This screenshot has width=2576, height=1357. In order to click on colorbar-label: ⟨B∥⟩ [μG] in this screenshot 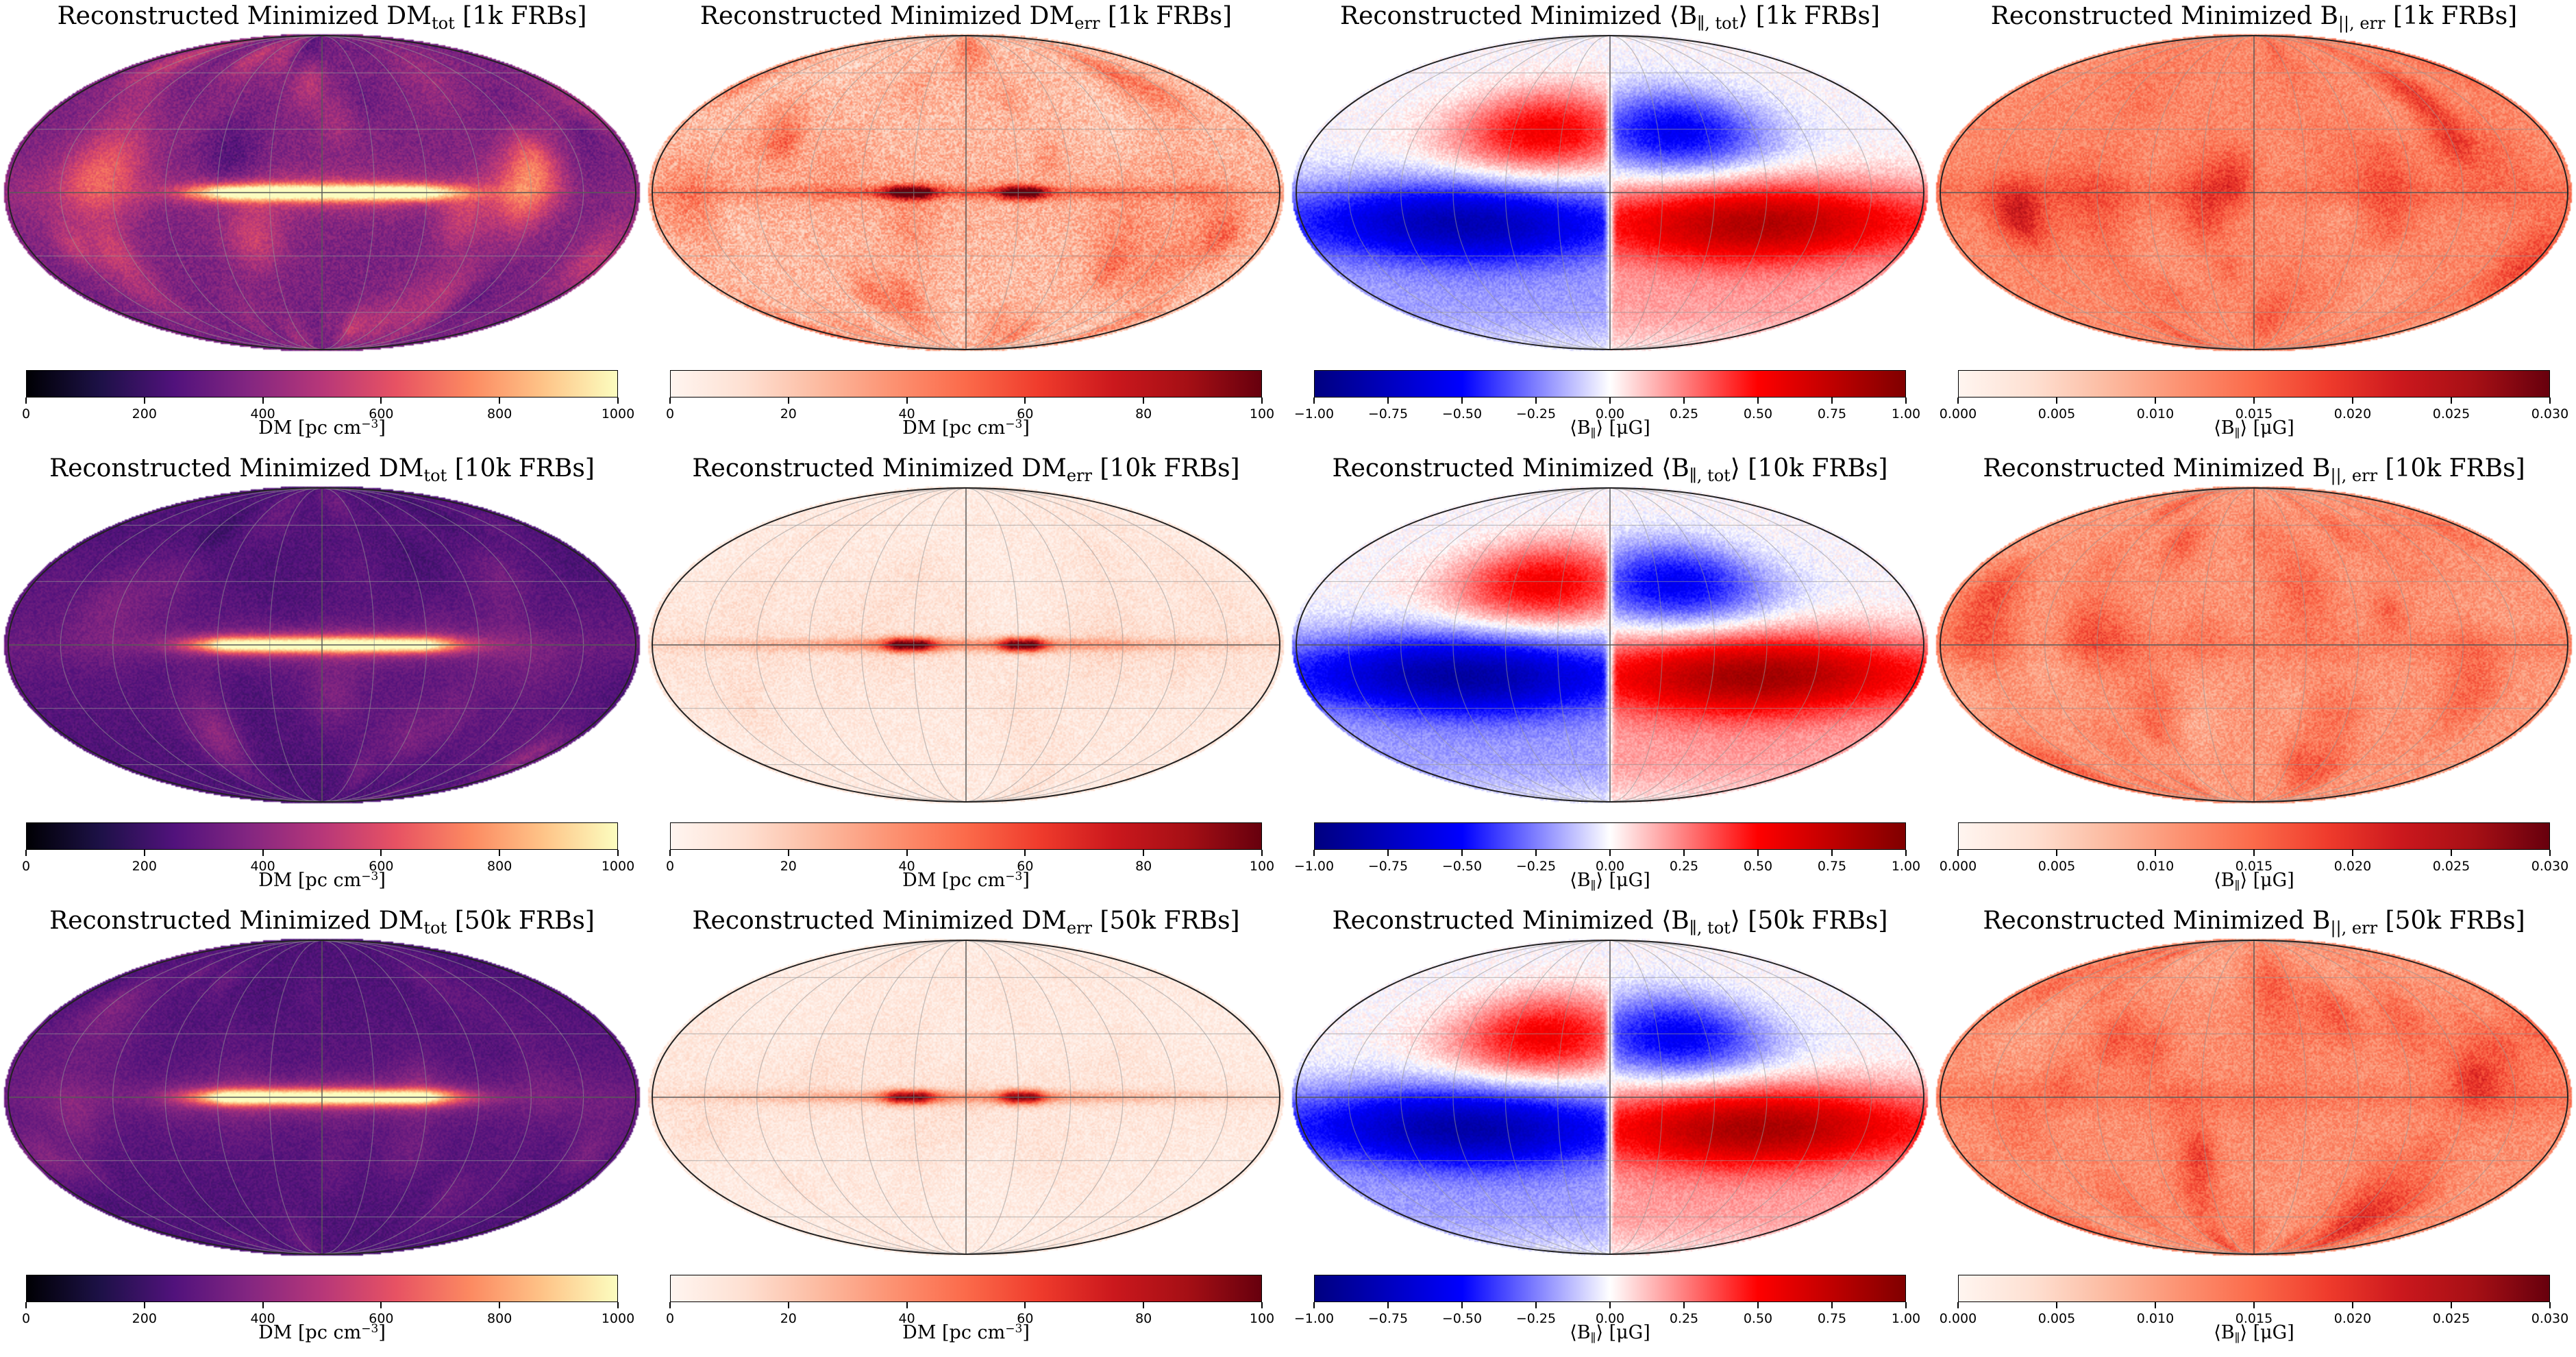, I will do `click(2254, 881)`.